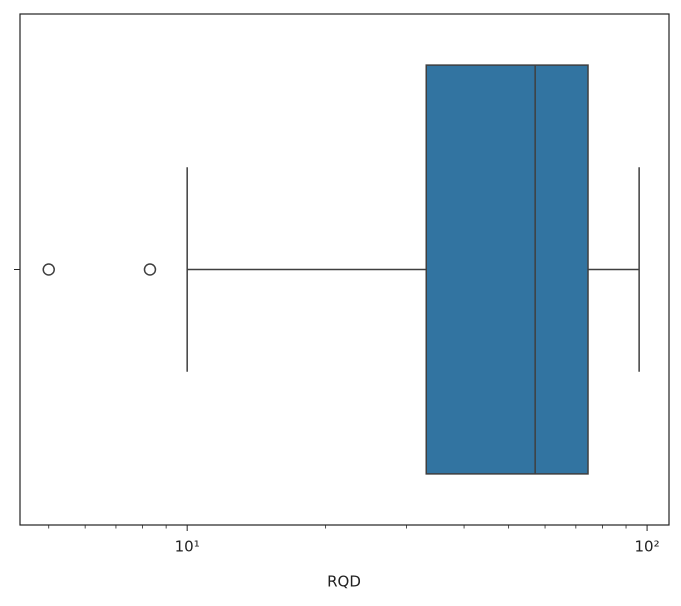  What do you see at coordinates (187, 547) in the screenshot?
I see `x-tick-label: 10¹` at bounding box center [187, 547].